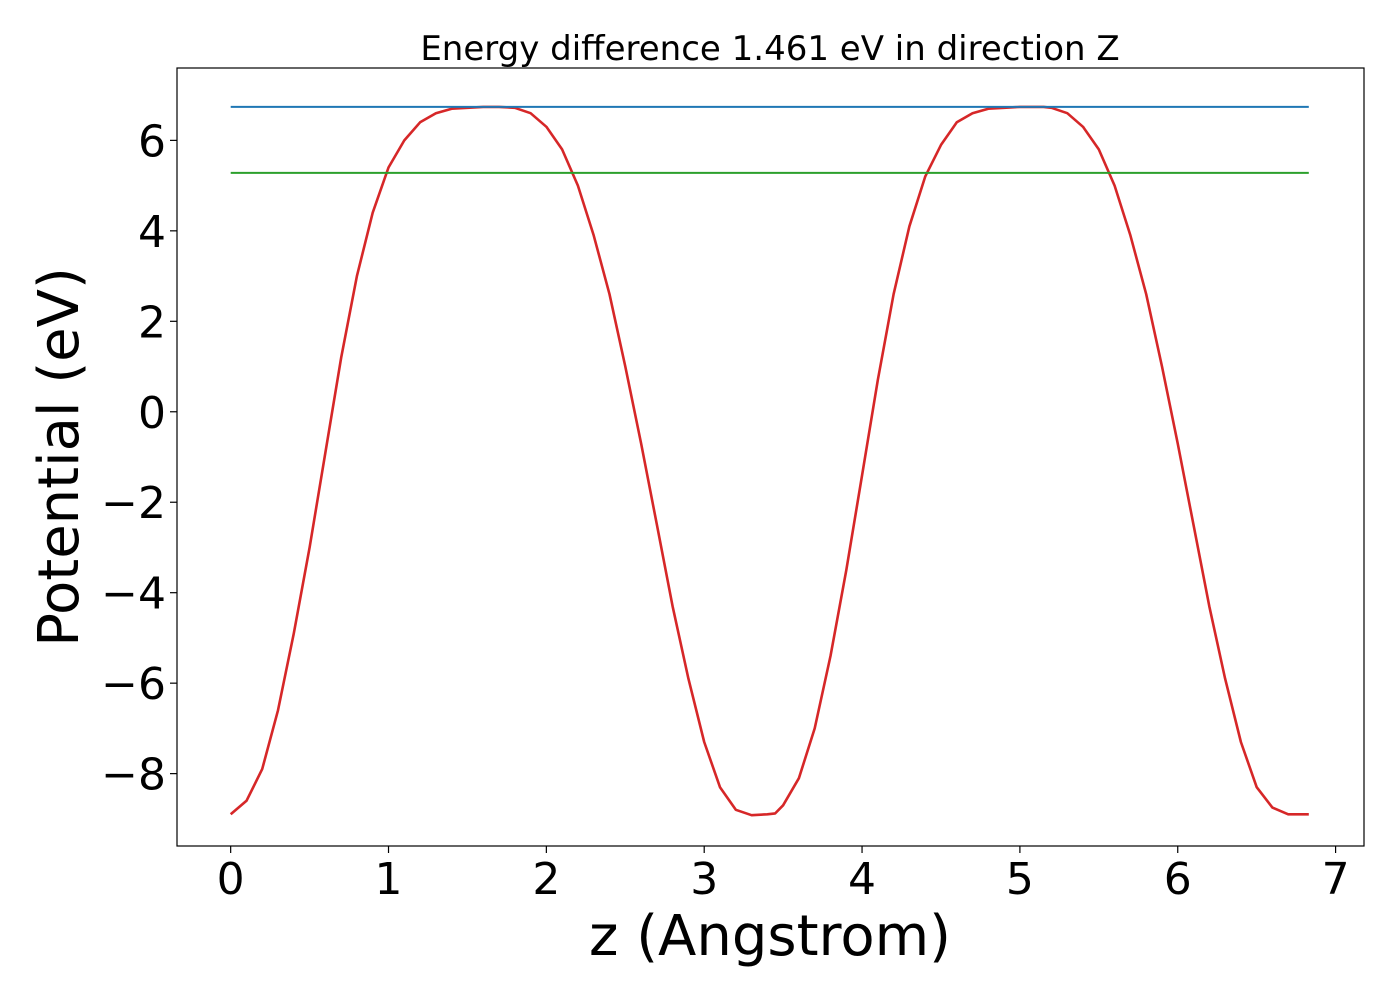 Image resolution: width=1400 pixels, height=1000 pixels. I want to click on x-tick-label: 7, so click(1336, 879).